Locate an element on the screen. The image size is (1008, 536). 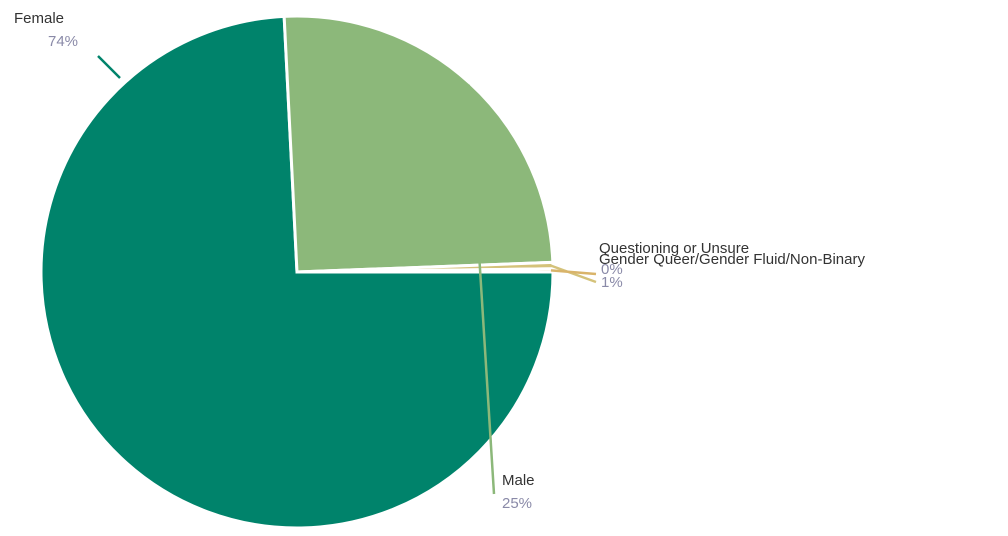
slice-label-female-name: Female is located at coordinates (39, 18).